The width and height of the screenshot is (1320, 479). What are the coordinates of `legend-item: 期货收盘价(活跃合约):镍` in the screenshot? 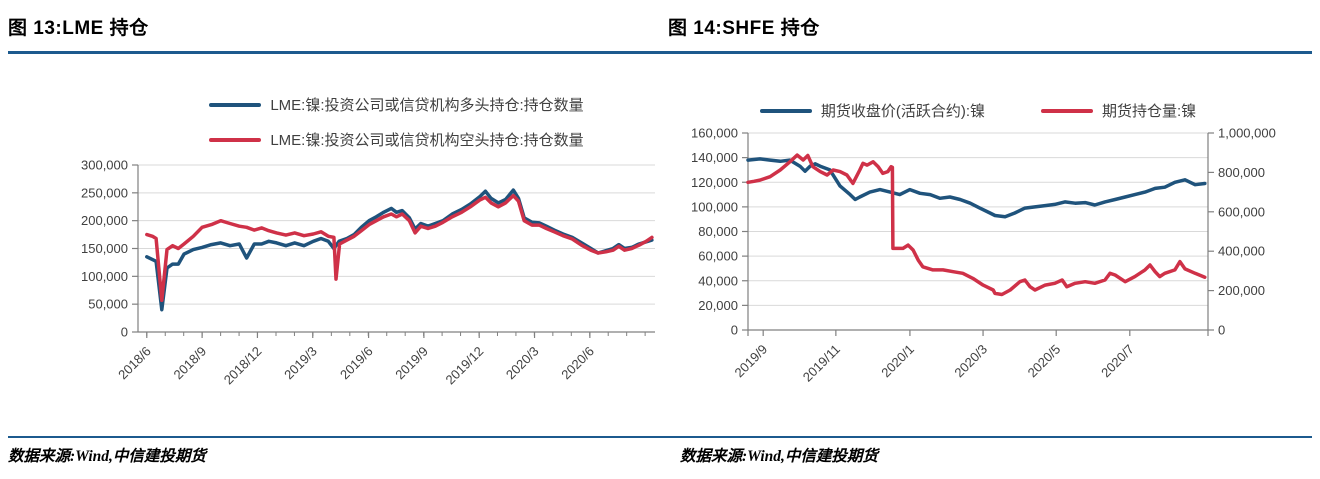 It's located at (872, 110).